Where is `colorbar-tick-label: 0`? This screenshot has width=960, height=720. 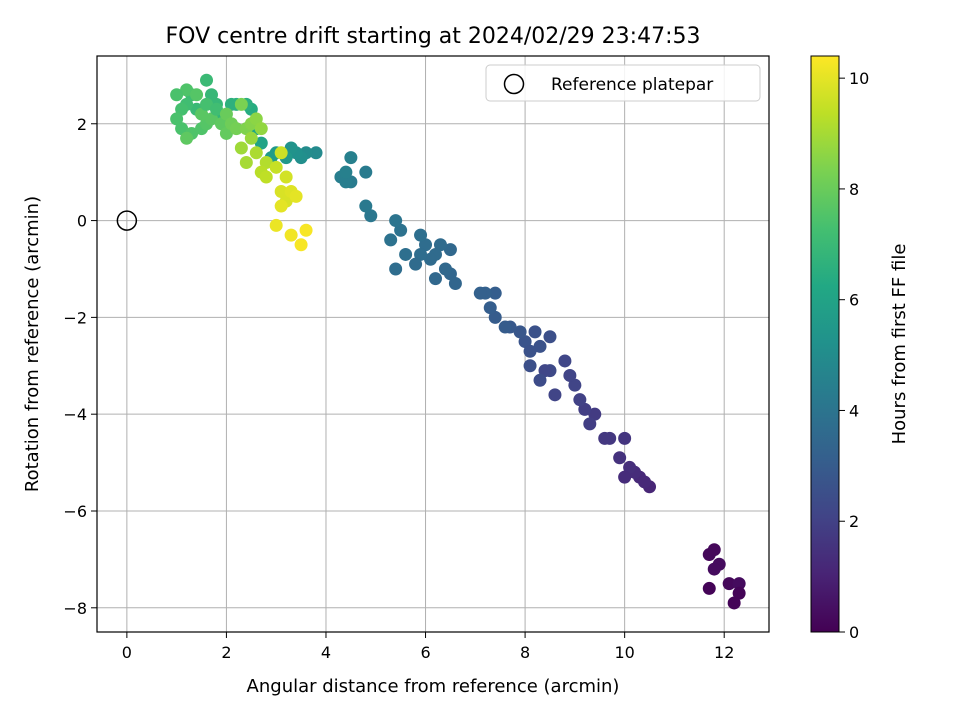
colorbar-tick-label: 0 is located at coordinates (854, 632).